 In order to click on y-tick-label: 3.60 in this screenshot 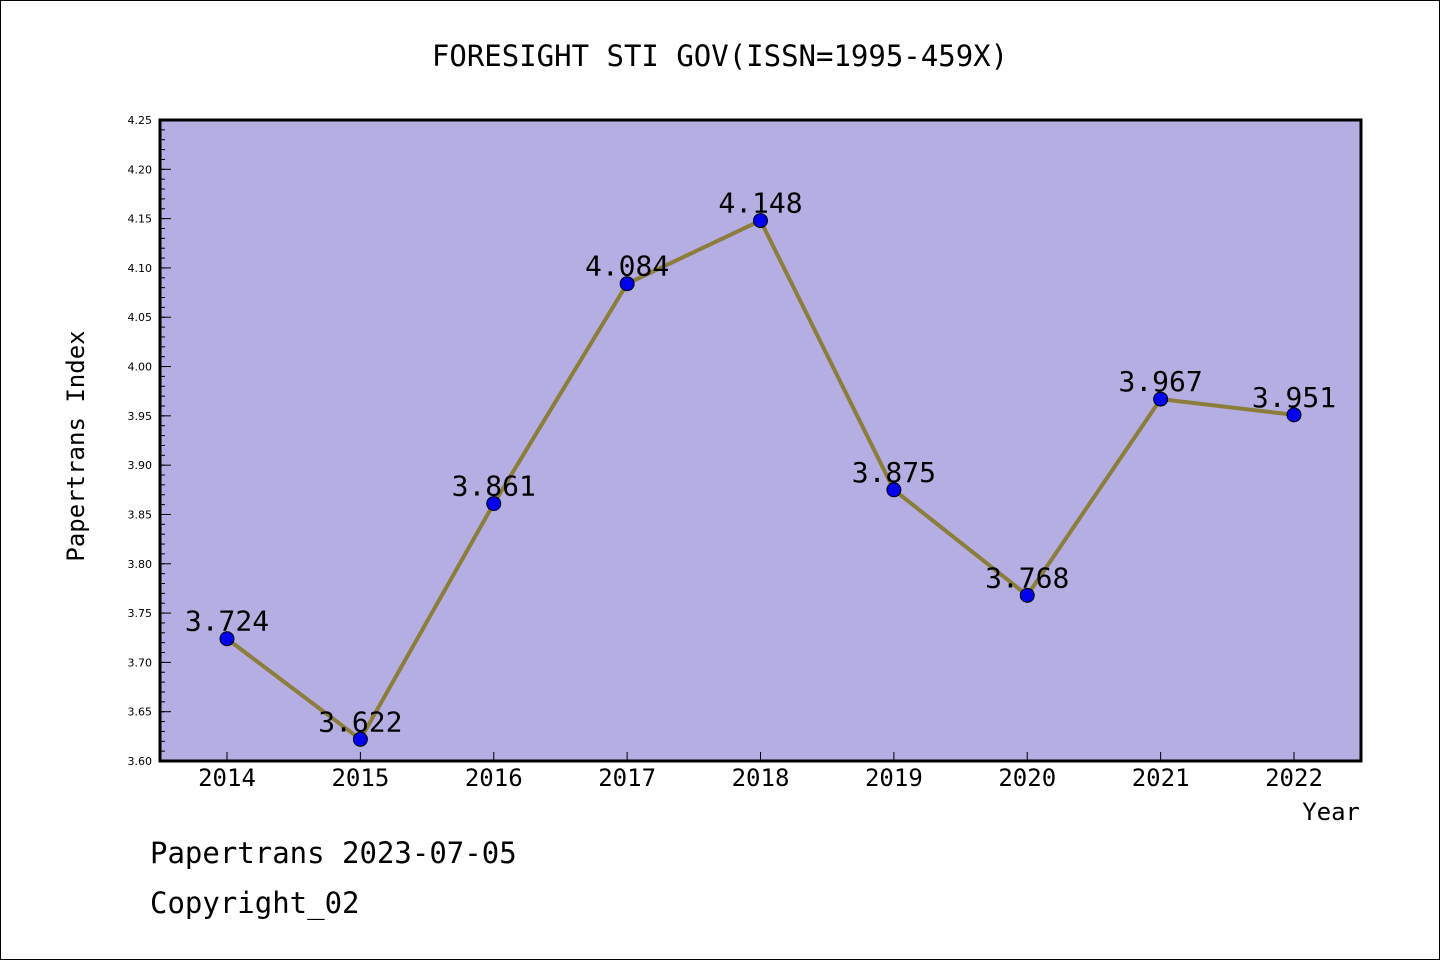, I will do `click(140, 761)`.